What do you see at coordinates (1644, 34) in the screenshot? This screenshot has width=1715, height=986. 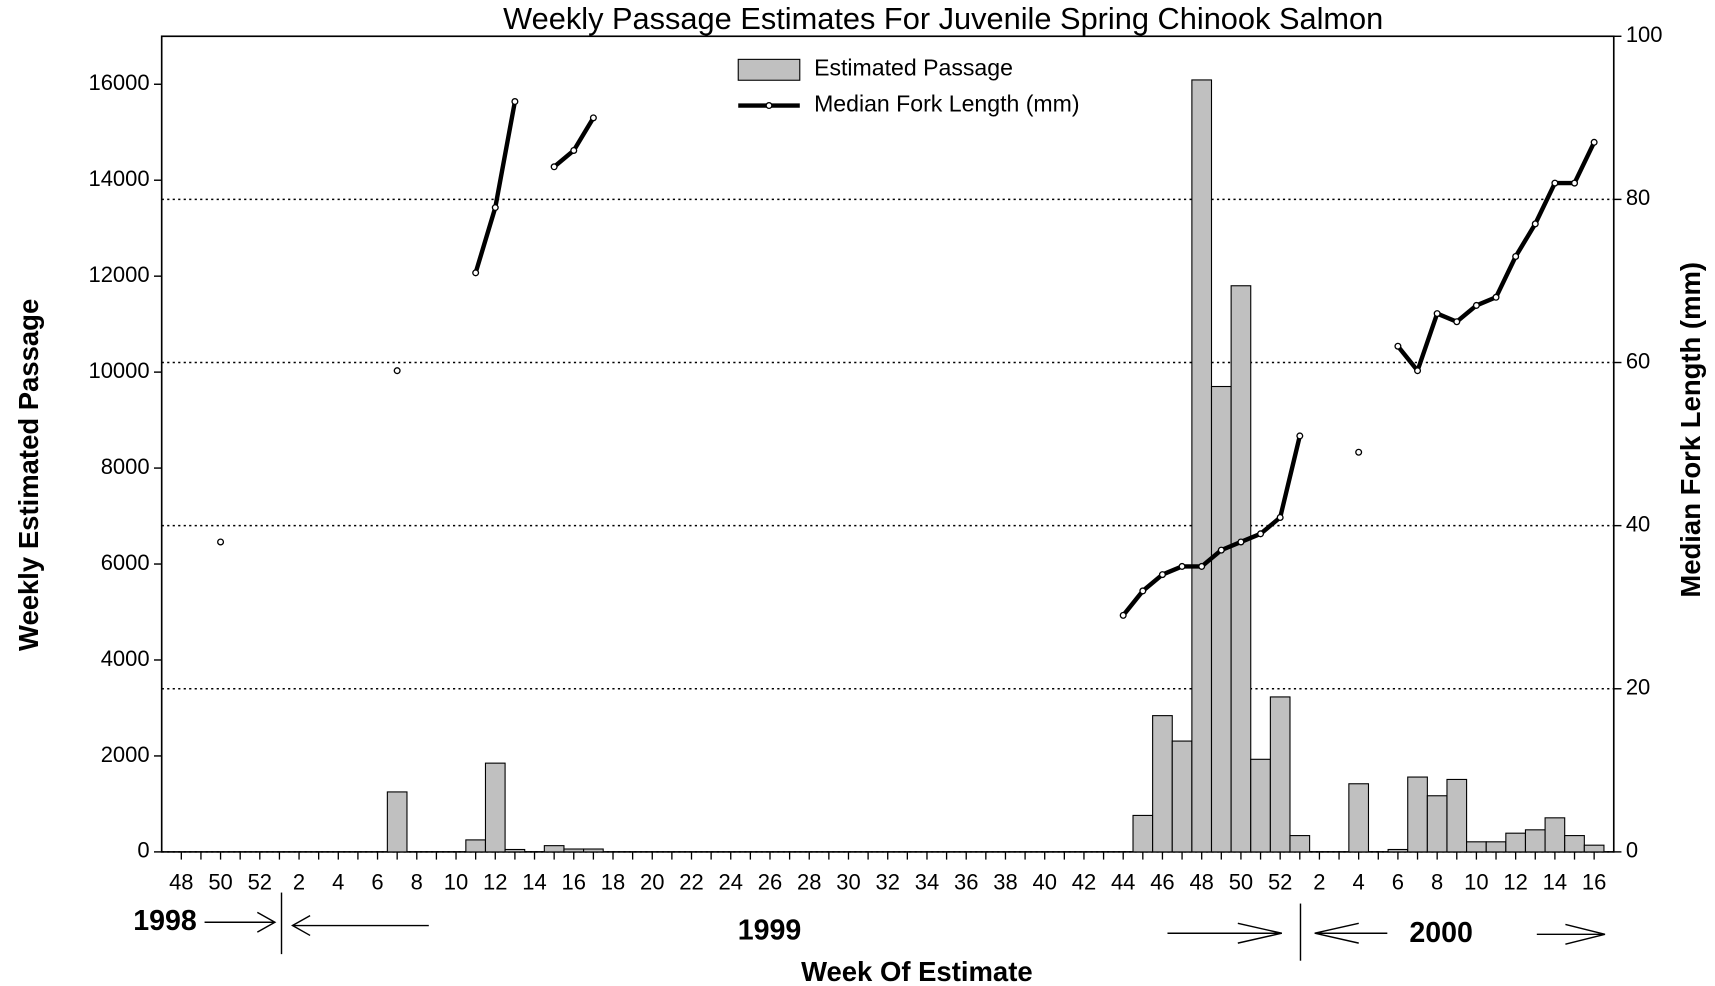 I see `y2-tick-label: 100` at bounding box center [1644, 34].